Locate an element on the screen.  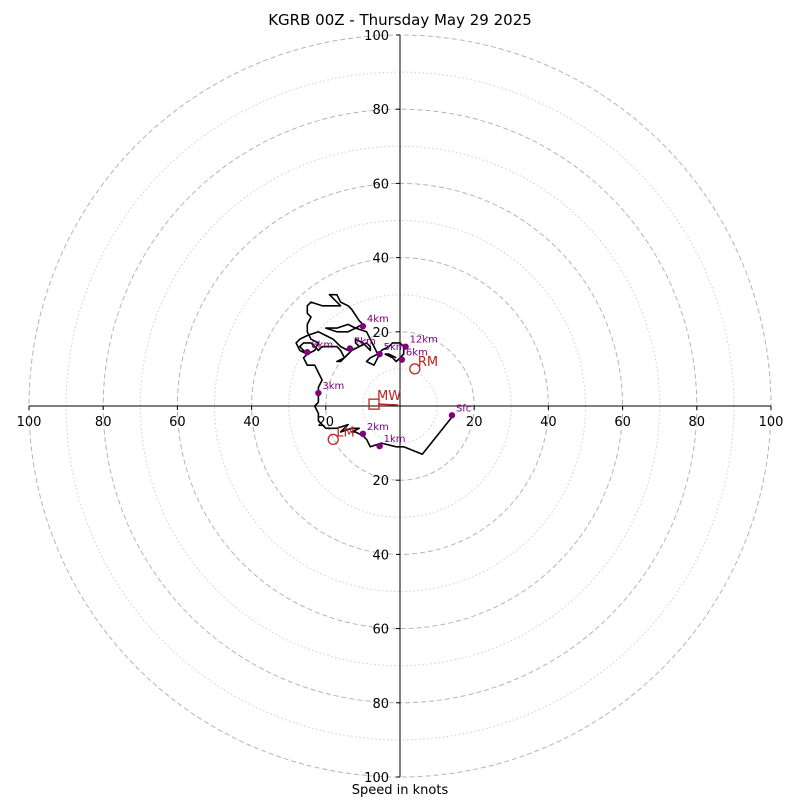
height-marker-label: Sfc is located at coordinates (463, 408).